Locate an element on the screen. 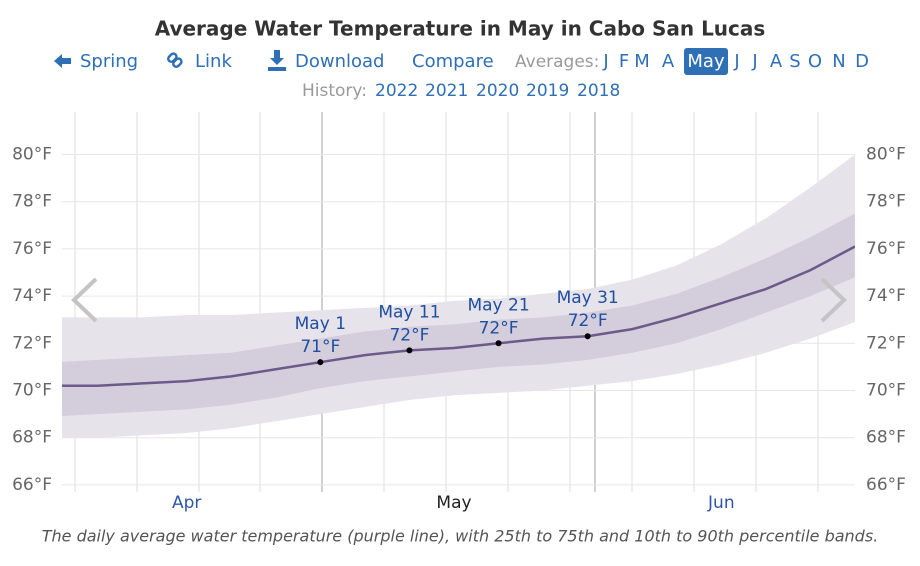  y-tick-label-right: 74°F is located at coordinates (886, 296).